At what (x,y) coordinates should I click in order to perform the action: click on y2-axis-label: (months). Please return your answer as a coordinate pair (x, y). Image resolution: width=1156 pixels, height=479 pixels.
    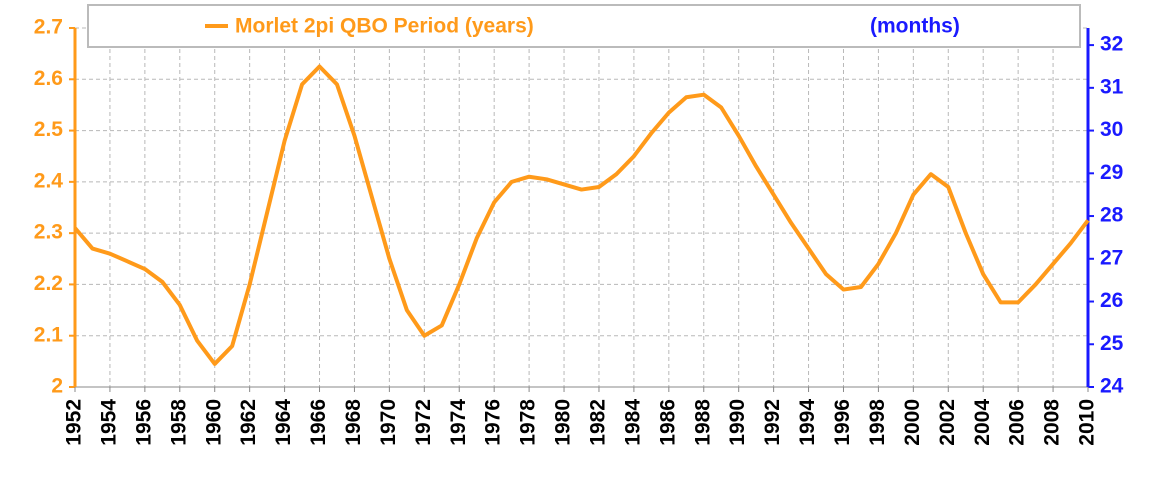
    Looking at the image, I should click on (915, 26).